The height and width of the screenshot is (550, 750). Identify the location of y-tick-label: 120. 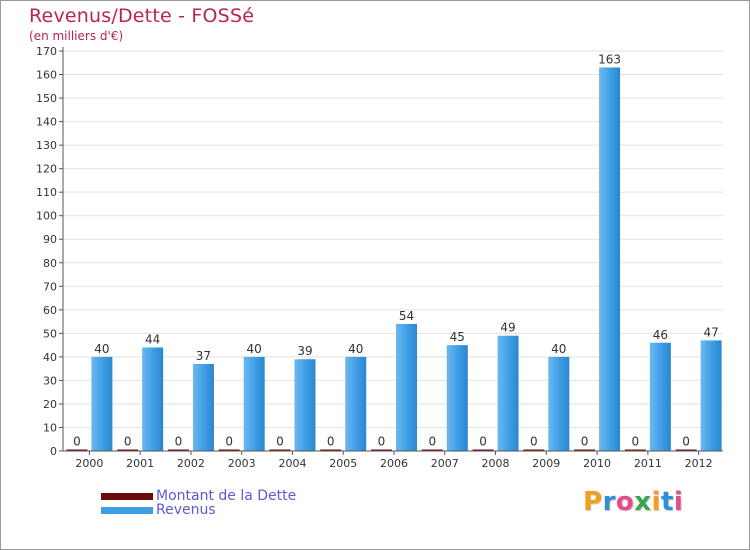
(46, 169).